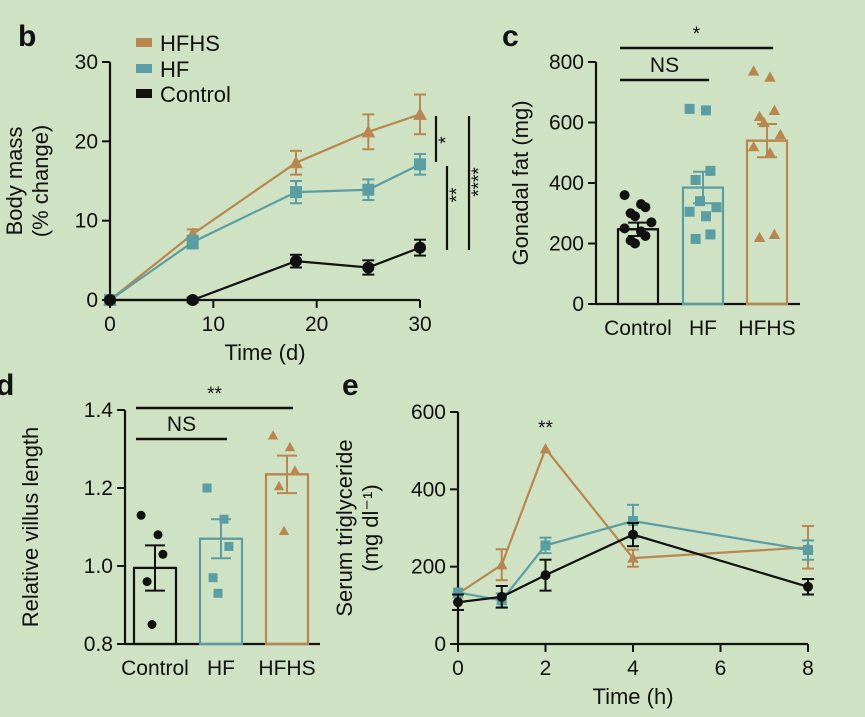 The image size is (865, 717). What do you see at coordinates (440, 644) in the screenshot?
I see `e-y-tick-label: 0` at bounding box center [440, 644].